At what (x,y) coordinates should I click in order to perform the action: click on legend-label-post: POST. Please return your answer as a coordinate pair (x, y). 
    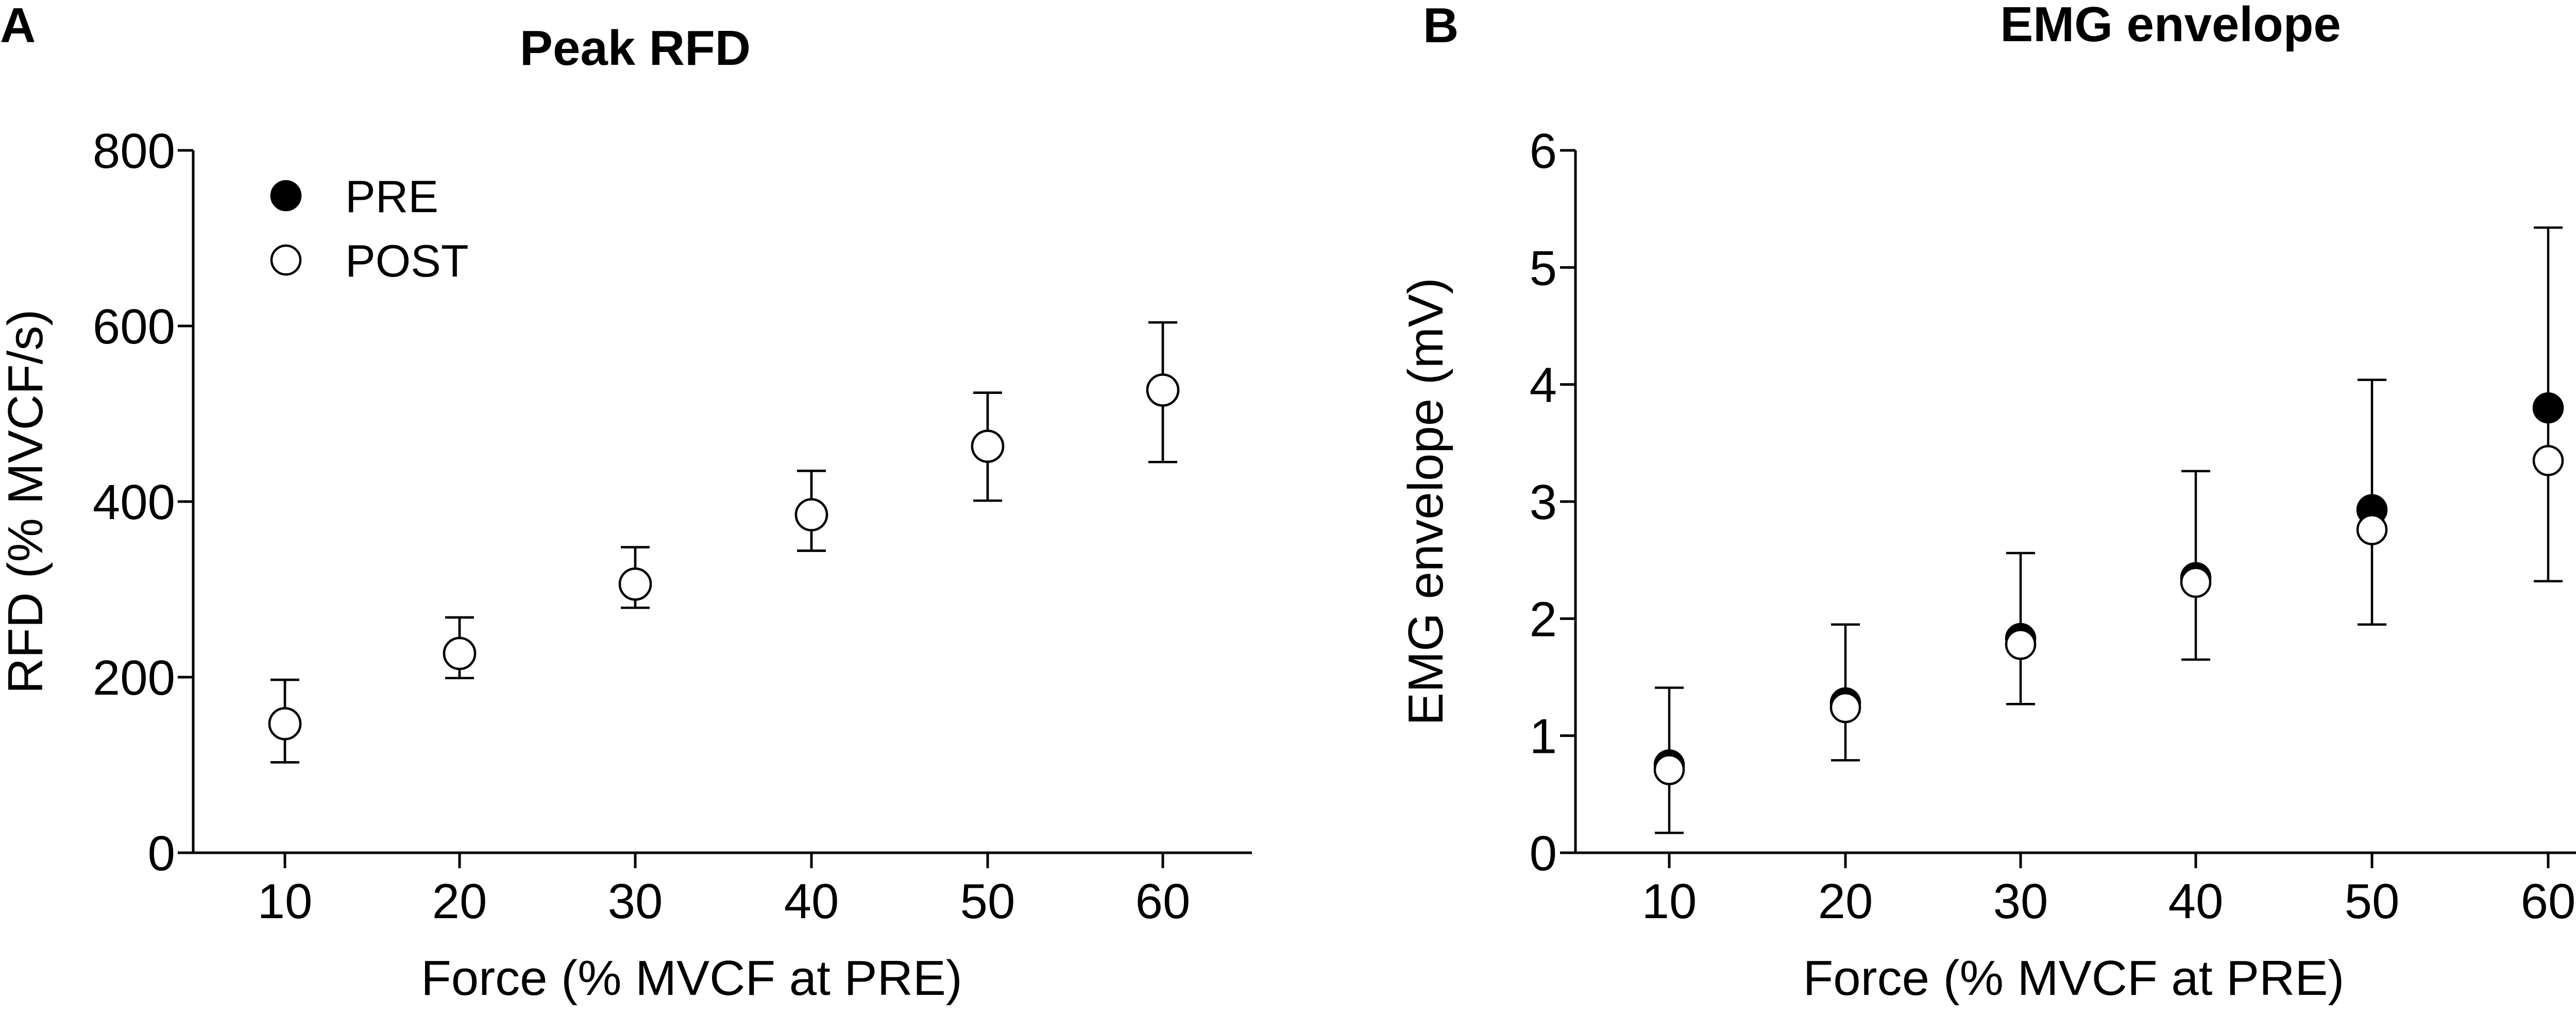
    Looking at the image, I should click on (407, 261).